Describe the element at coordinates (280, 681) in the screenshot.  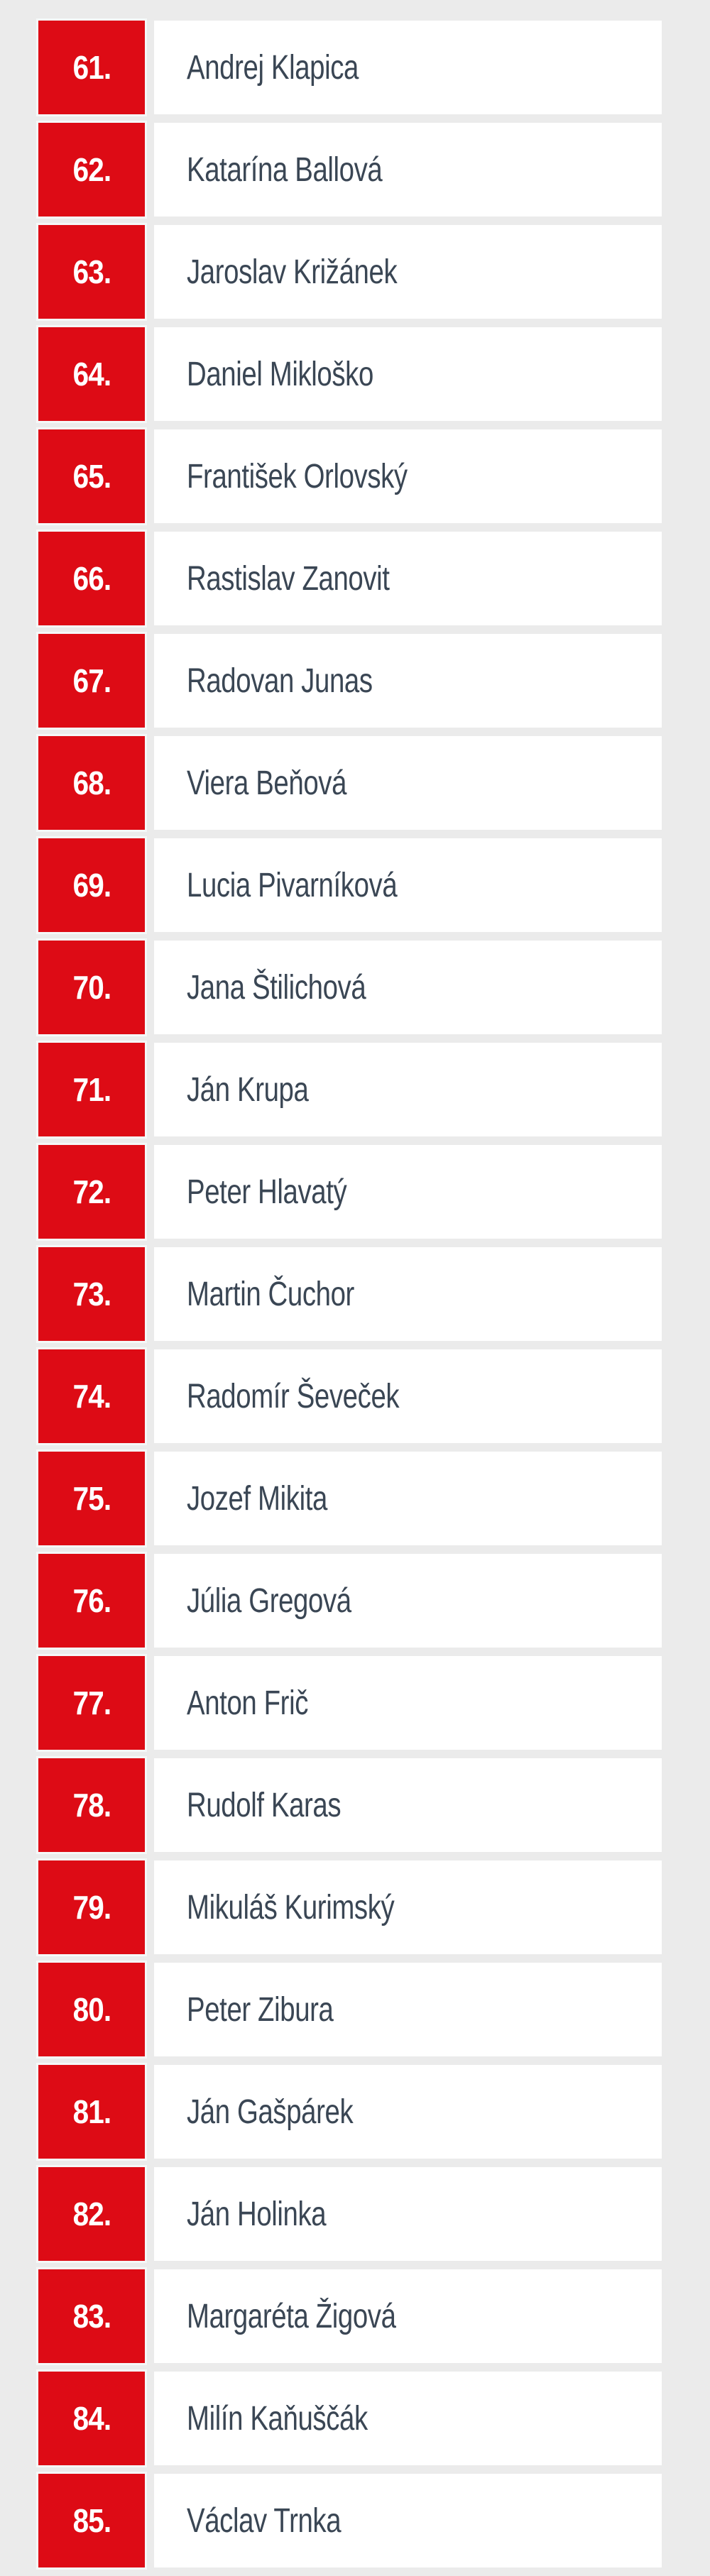
I see `candidate-name: Radovan Junas` at that location.